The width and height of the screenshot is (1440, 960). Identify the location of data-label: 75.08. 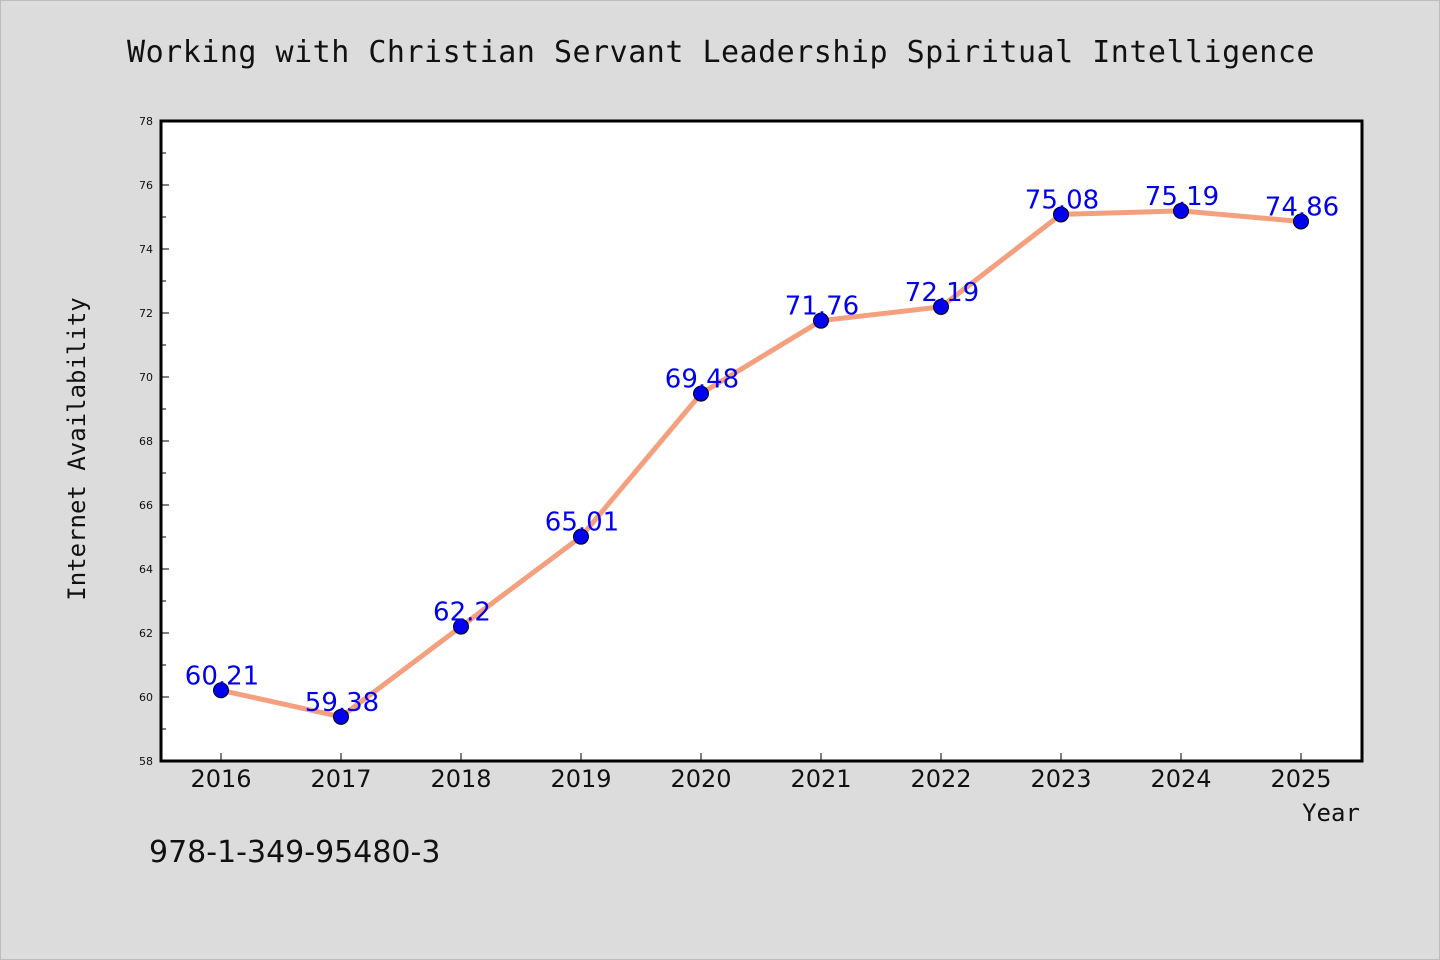
(1062, 200).